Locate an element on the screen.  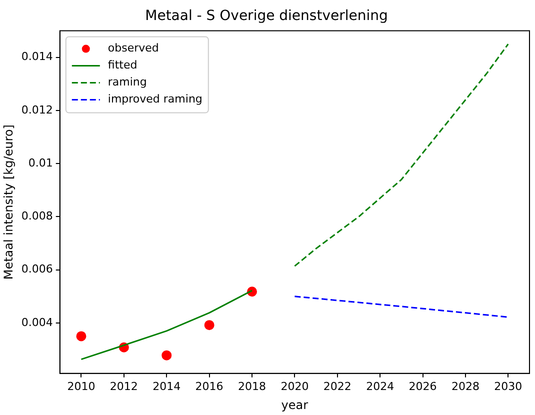
legend-label: fitted is located at coordinates (123, 65).